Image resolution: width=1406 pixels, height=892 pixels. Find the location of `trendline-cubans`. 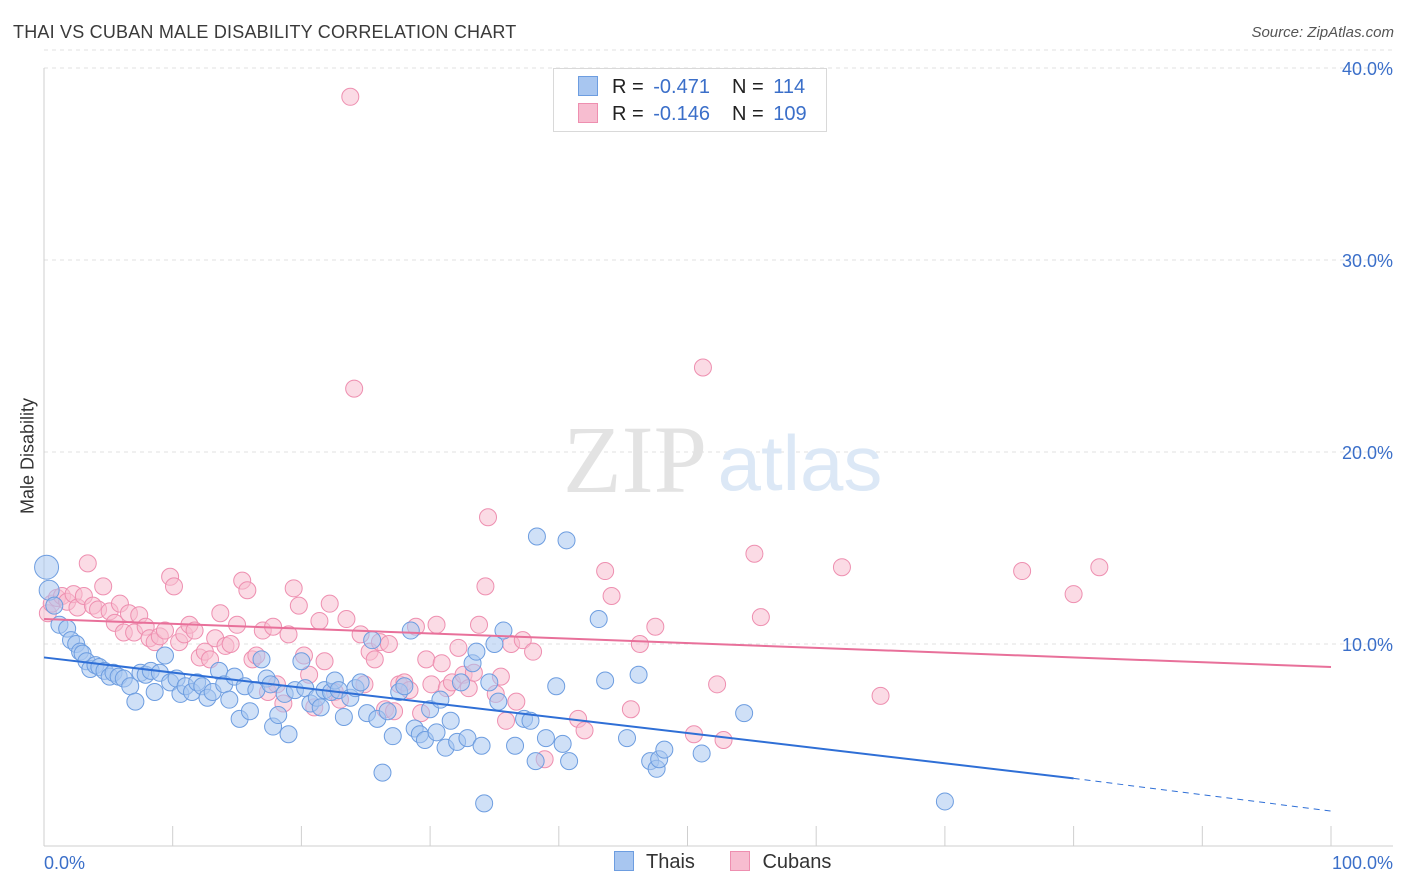

trendline-cubans is located at coordinates (687, 643).